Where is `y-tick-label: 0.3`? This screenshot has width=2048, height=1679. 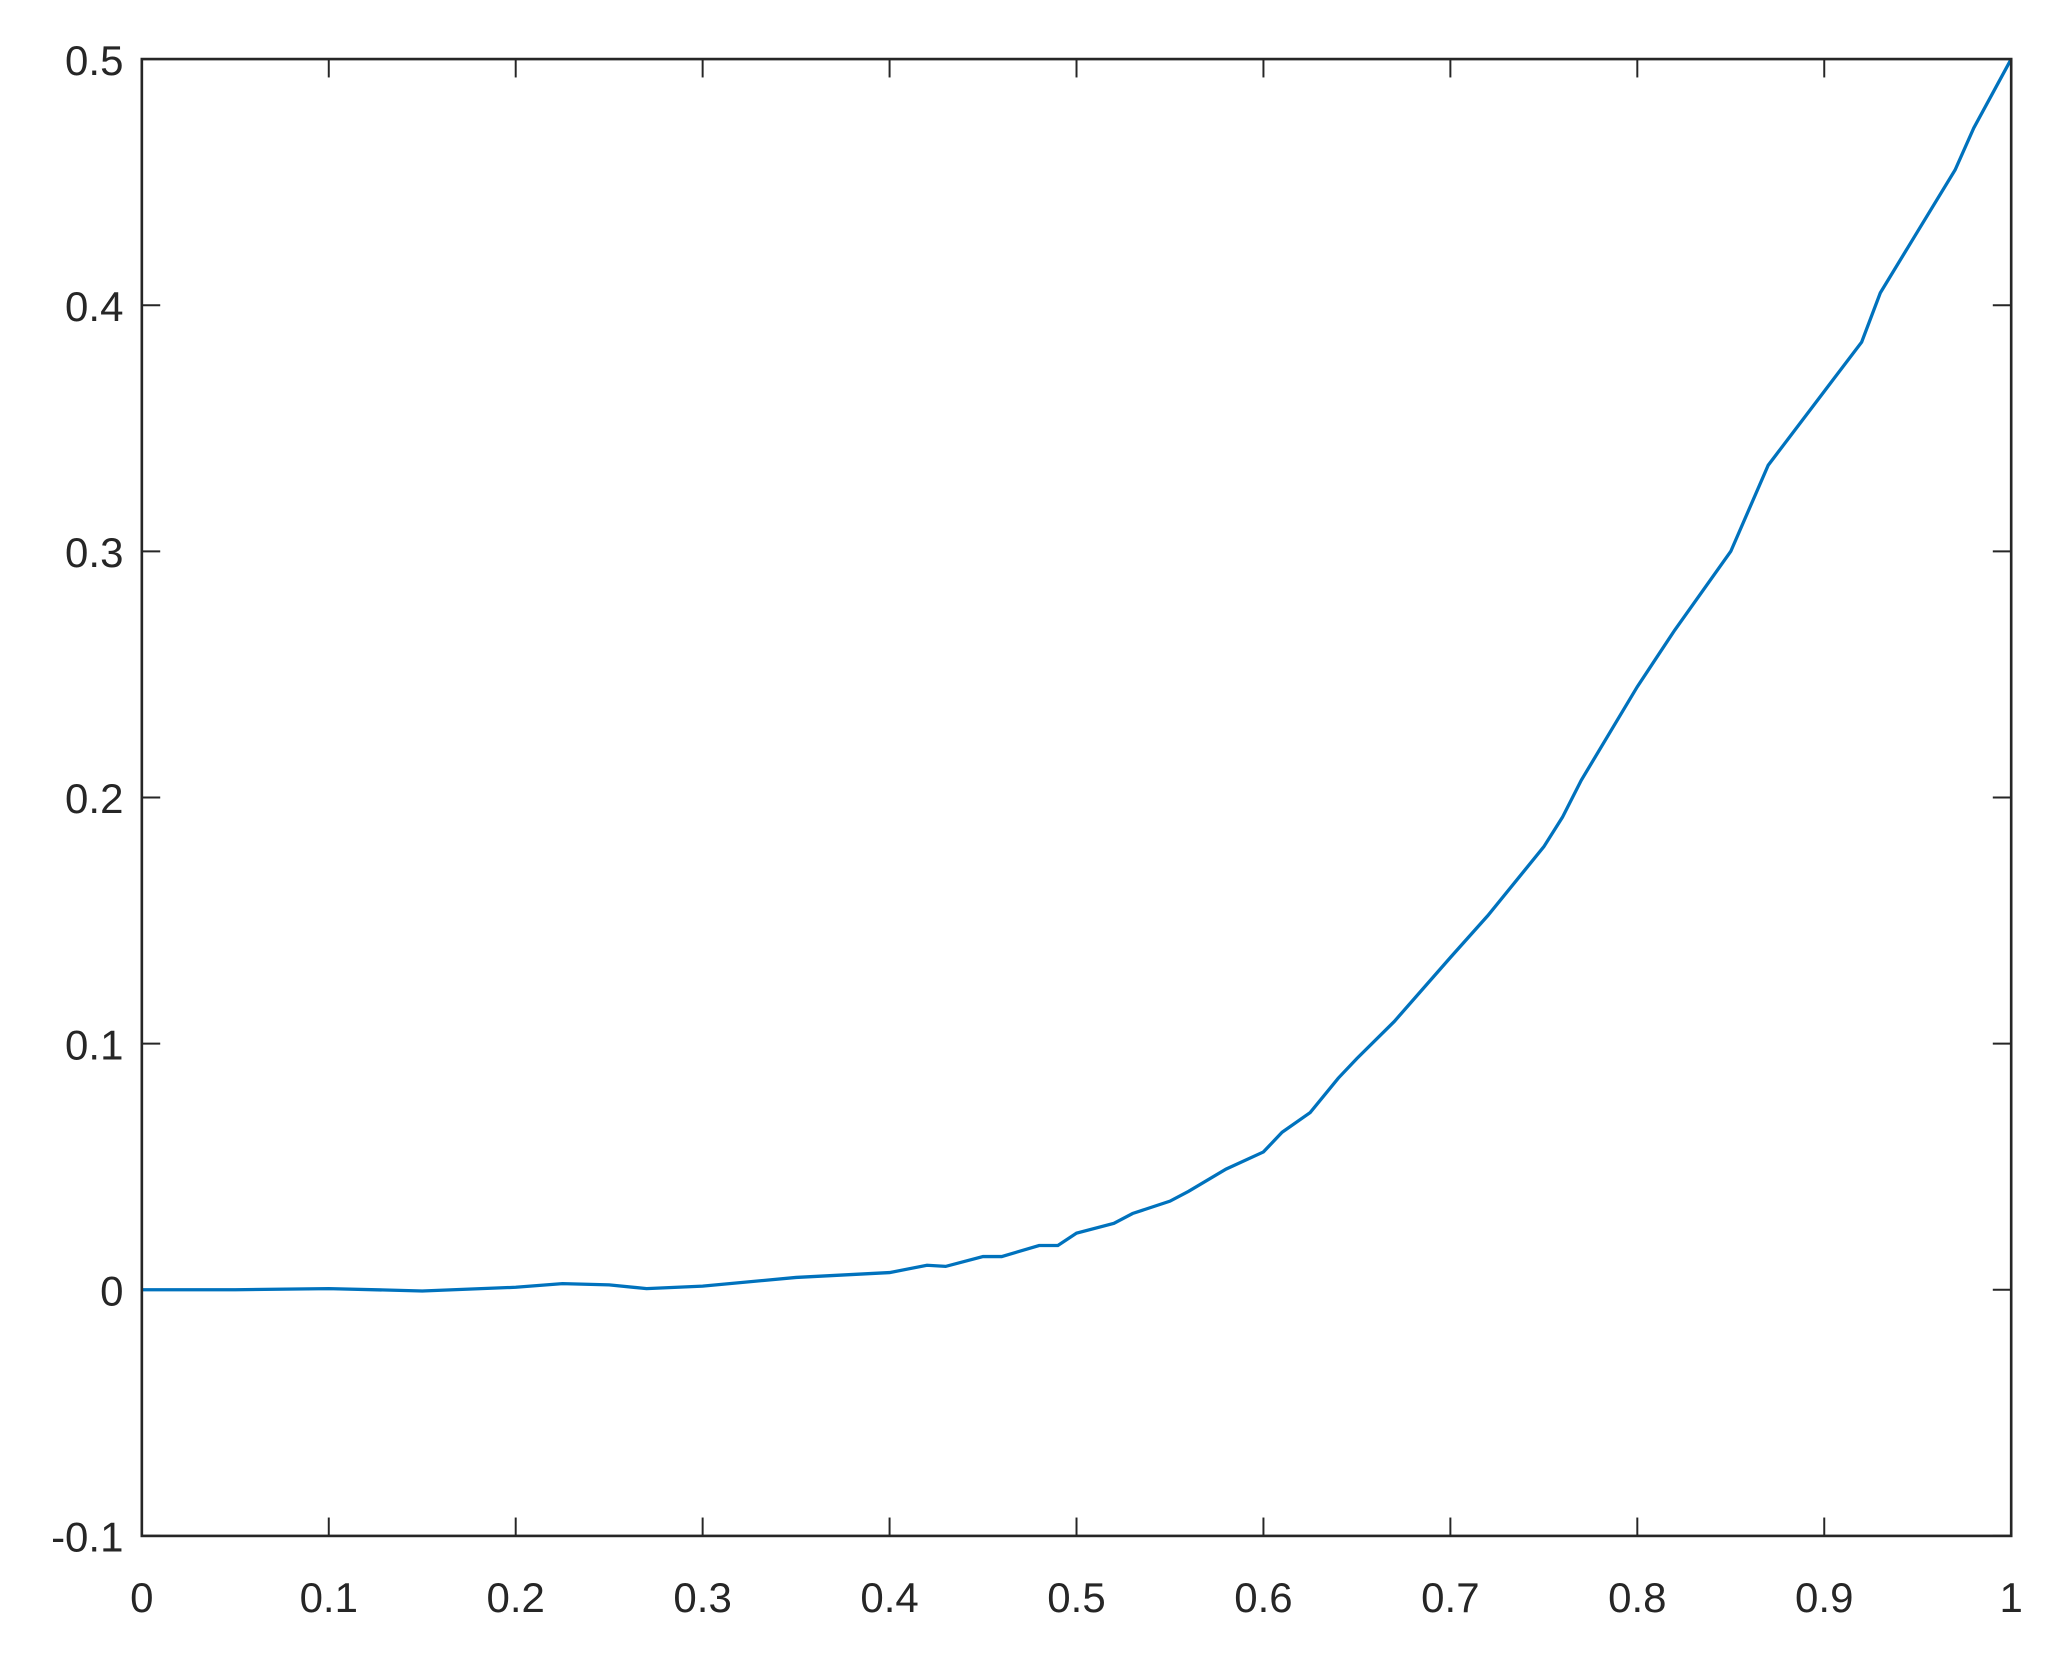
y-tick-label: 0.3 is located at coordinates (94, 552).